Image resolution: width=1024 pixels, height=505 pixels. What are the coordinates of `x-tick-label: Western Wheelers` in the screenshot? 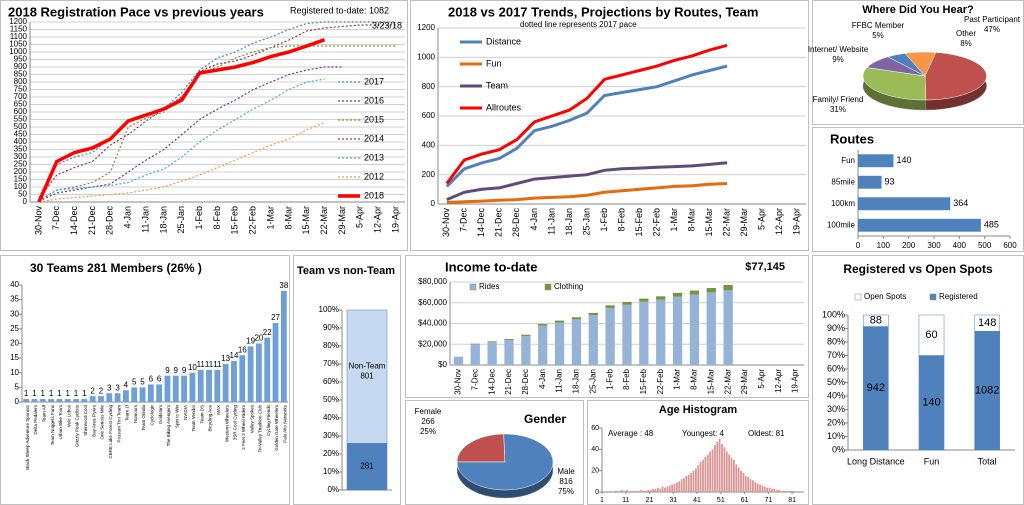 It's located at (226, 423).